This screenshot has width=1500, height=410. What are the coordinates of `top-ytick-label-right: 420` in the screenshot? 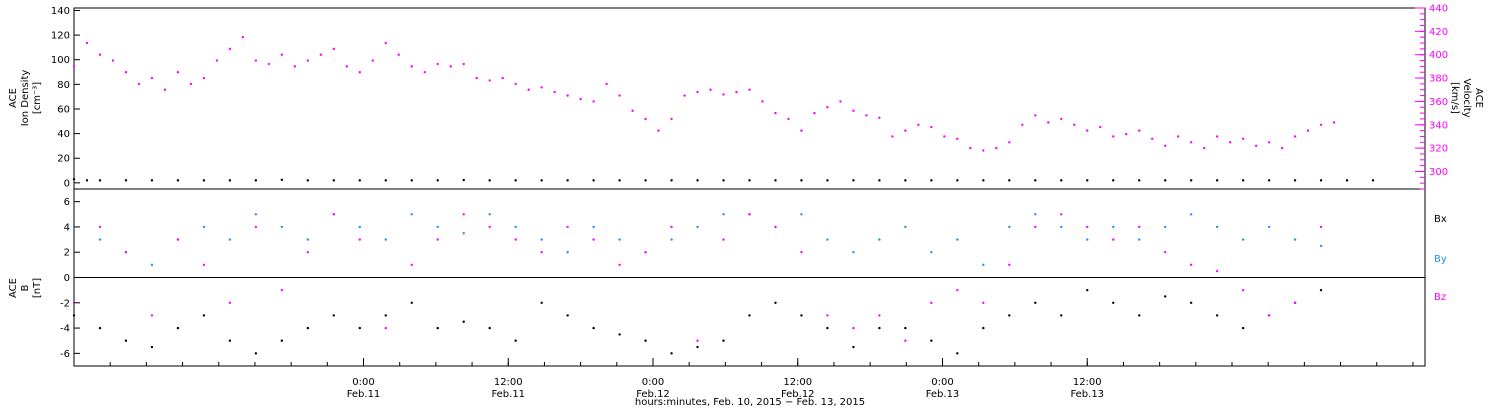 It's located at (1438, 32).